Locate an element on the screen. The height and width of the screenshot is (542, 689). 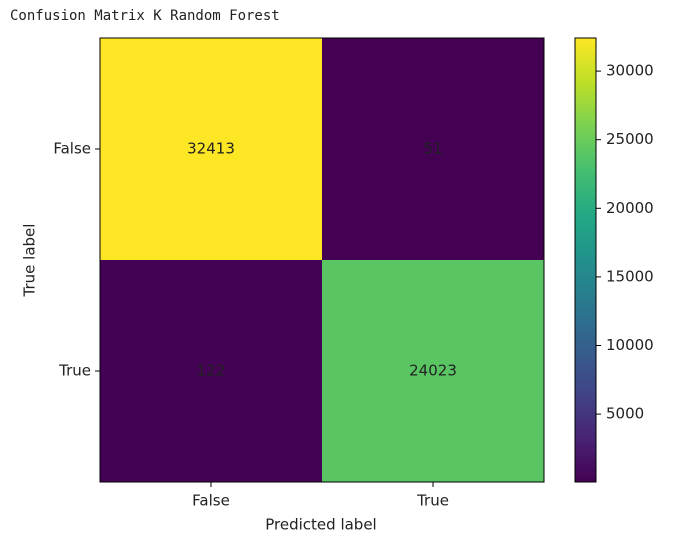
cell-value-label: 122 is located at coordinates (211, 371).